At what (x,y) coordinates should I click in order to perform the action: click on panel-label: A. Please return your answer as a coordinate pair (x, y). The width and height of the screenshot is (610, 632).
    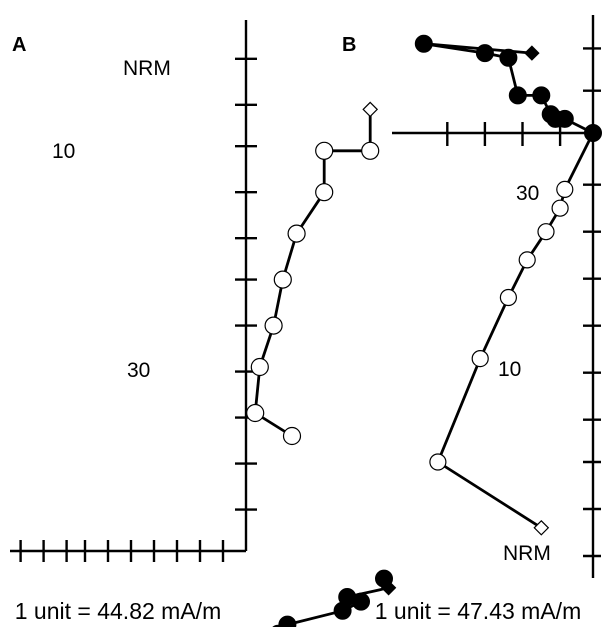
    Looking at the image, I should click on (19, 45).